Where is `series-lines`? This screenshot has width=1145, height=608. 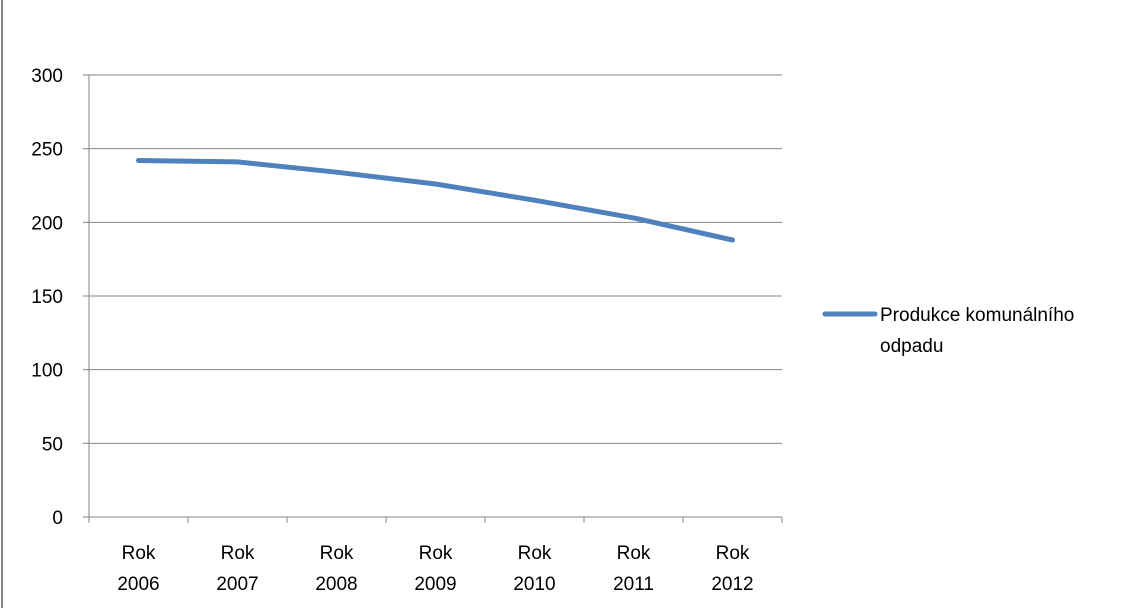 series-lines is located at coordinates (435, 200).